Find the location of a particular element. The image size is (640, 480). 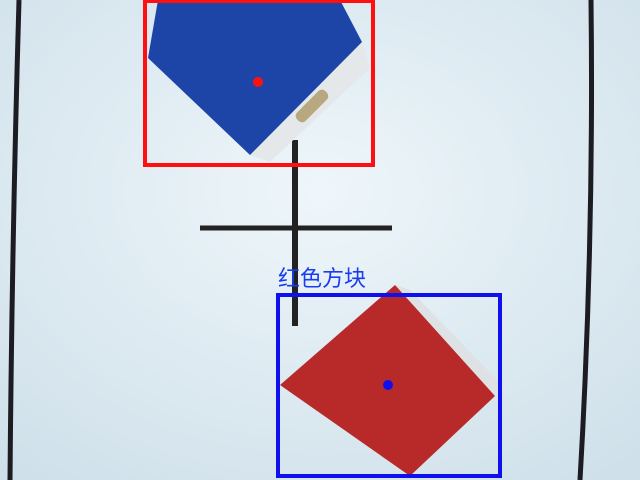

blue-cube is located at coordinates (255, 77).